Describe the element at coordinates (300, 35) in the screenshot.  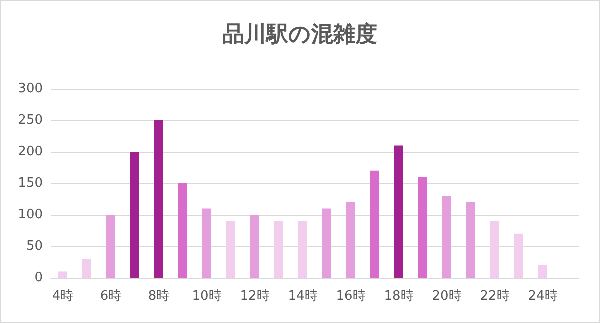
I see `chart-title: 品川駅の混雑度` at that location.